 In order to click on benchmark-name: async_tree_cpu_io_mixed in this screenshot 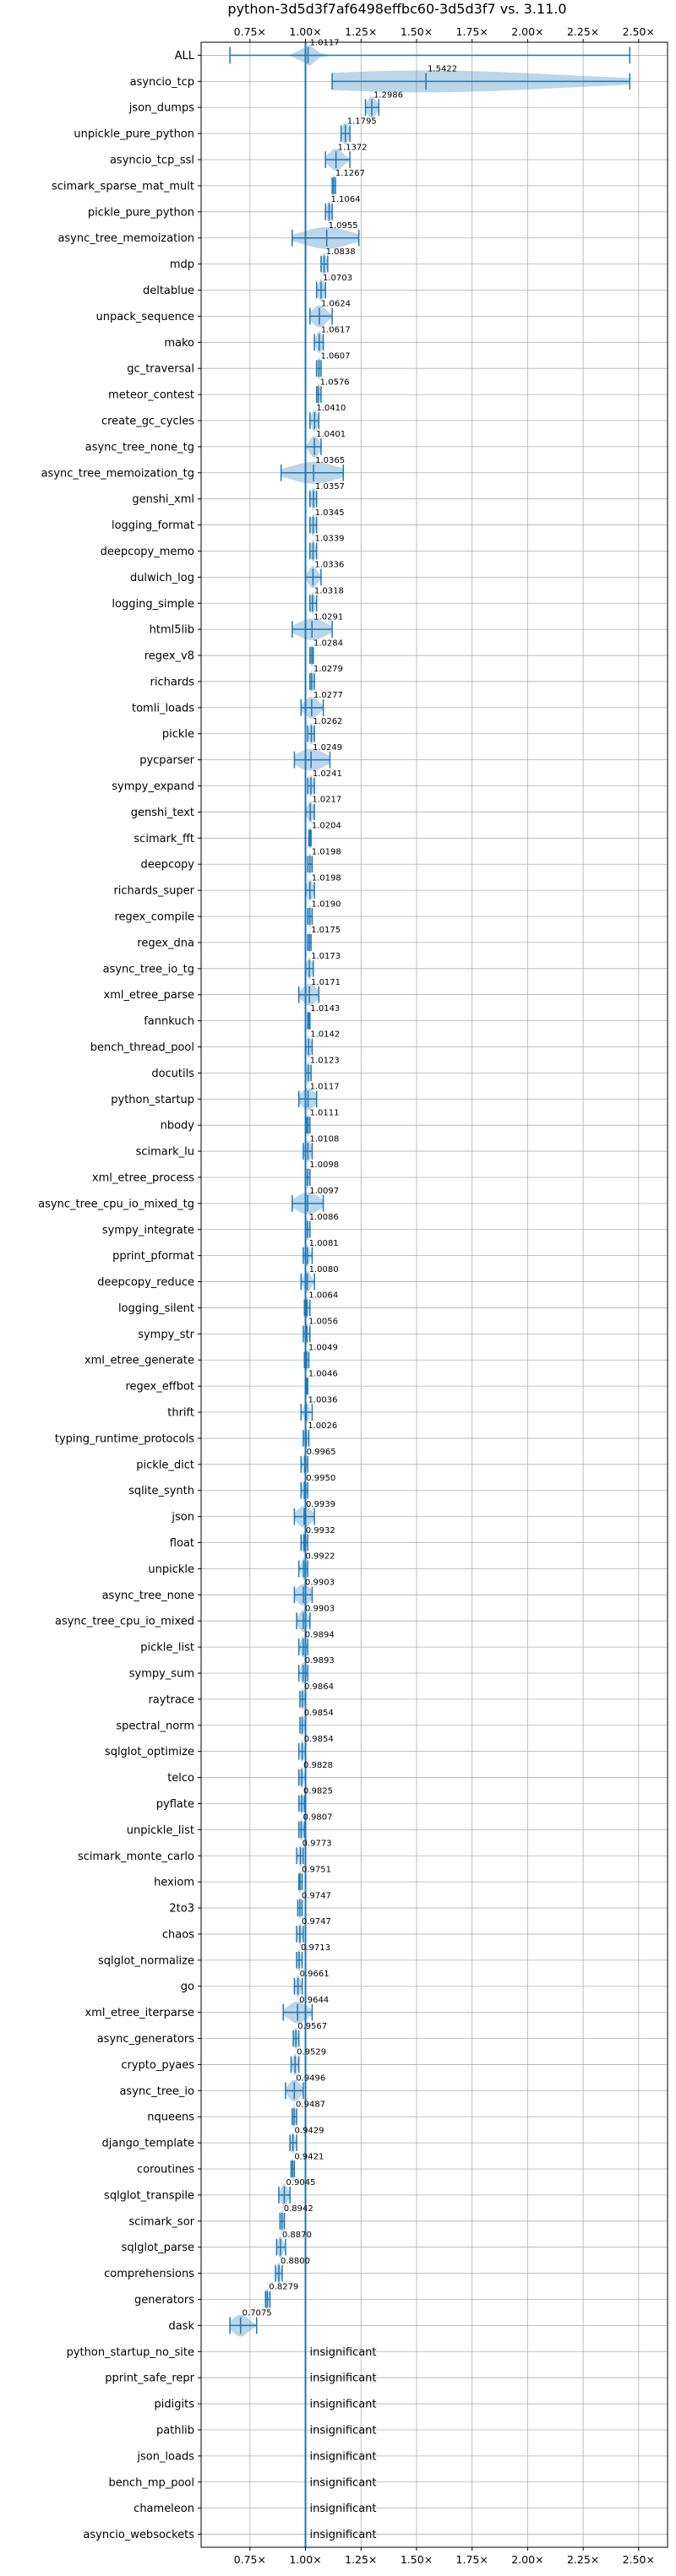, I will do `click(124, 1622)`.